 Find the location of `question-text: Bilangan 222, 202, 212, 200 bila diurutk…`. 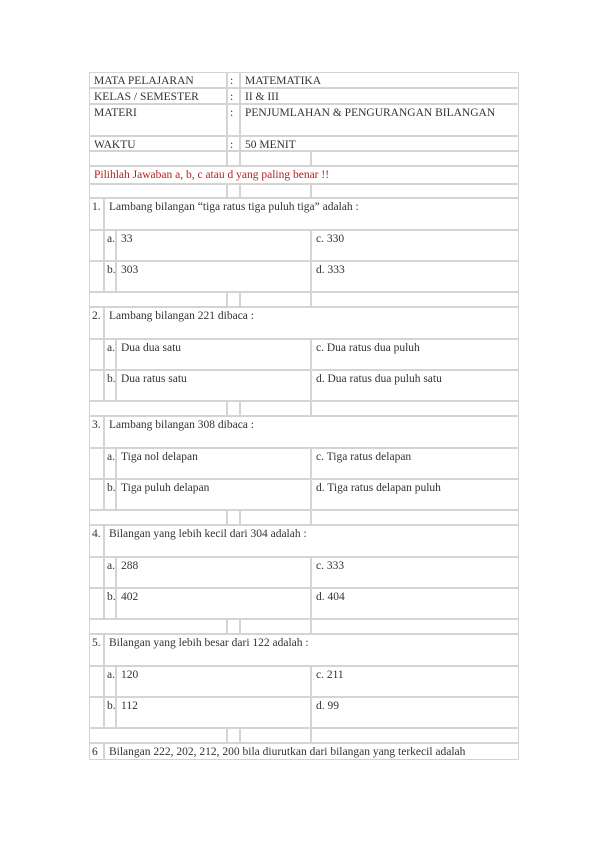

question-text: Bilangan 222, 202, 212, 200 bila diurutk… is located at coordinates (311, 751).